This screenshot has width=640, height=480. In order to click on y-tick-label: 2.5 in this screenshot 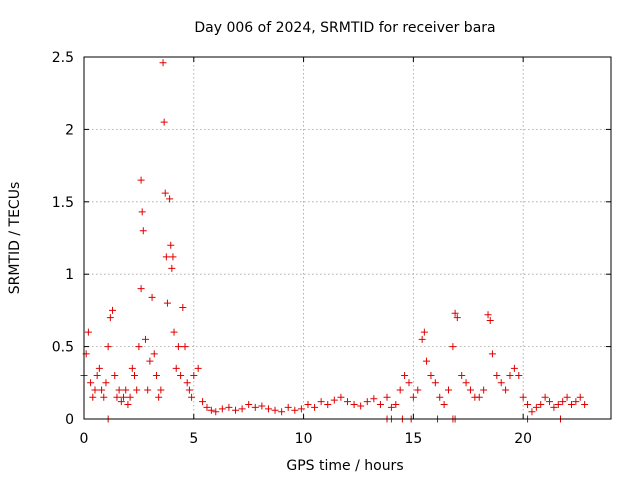, I will do `click(63, 58)`.